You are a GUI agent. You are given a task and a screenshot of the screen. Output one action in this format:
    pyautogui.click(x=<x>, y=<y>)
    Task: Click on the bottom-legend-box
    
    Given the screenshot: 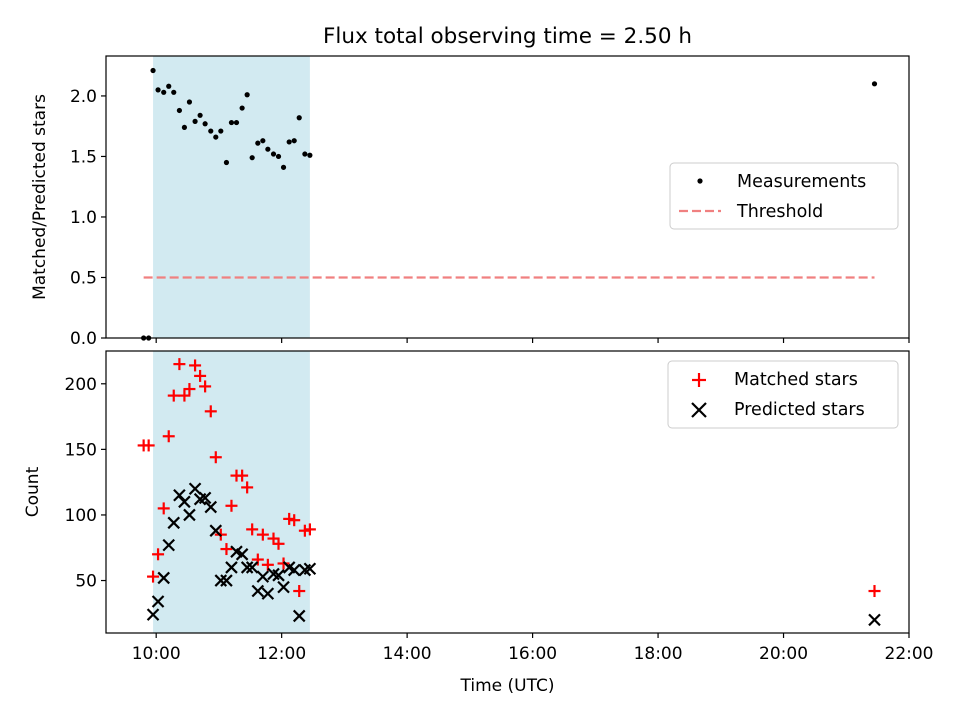 What is the action you would take?
    pyautogui.click(x=783, y=394)
    